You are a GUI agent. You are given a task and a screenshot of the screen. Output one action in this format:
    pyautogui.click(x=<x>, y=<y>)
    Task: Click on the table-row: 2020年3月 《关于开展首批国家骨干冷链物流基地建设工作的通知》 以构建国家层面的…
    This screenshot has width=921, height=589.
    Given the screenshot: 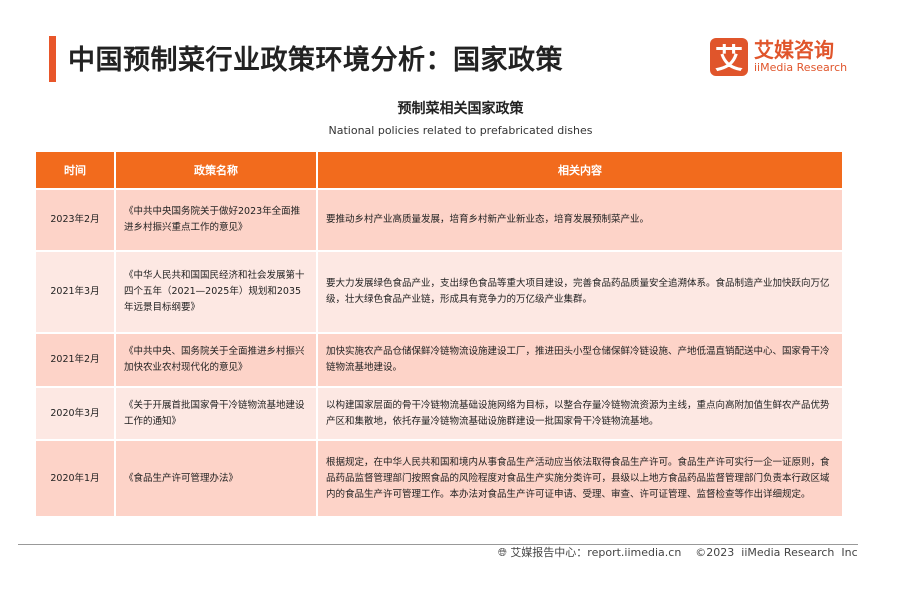 What is the action you would take?
    pyautogui.click(x=439, y=413)
    